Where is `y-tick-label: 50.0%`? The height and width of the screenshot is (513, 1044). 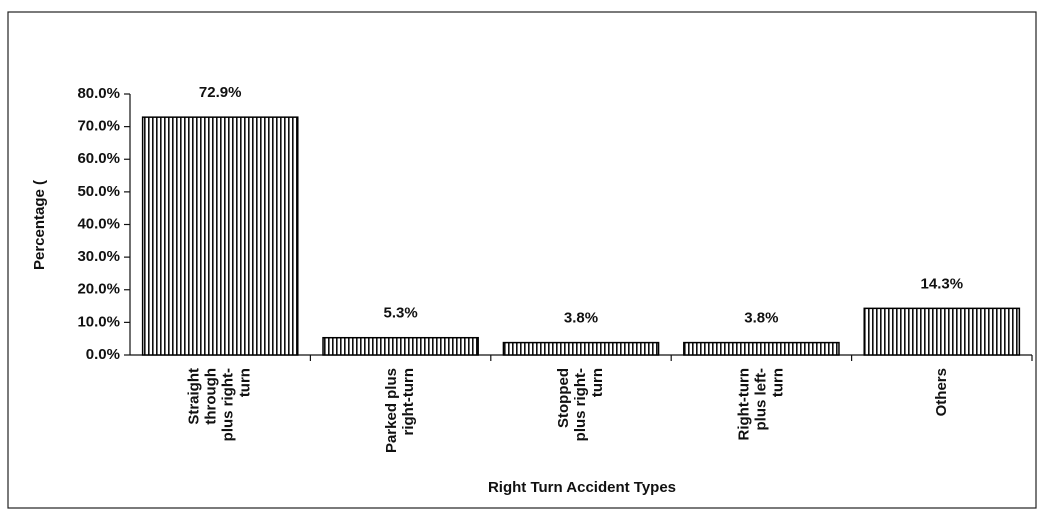
y-tick-label: 50.0% is located at coordinates (98, 191).